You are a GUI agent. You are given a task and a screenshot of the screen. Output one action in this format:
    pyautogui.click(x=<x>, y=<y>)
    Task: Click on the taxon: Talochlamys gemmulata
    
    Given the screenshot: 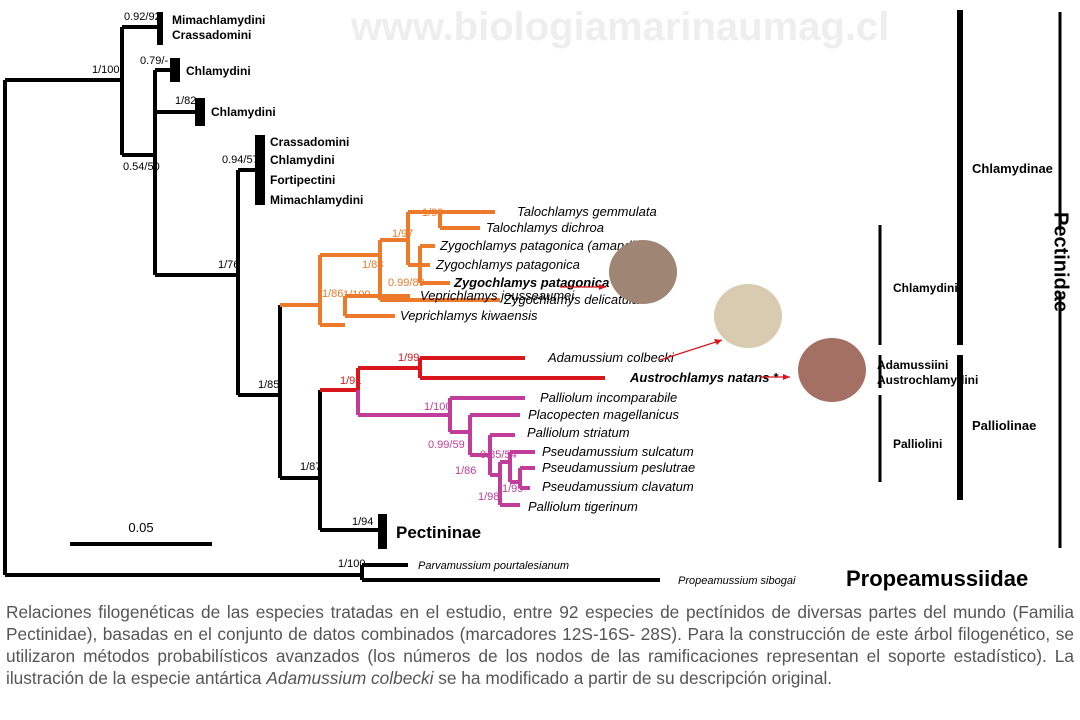 What is the action you would take?
    pyautogui.click(x=587, y=211)
    